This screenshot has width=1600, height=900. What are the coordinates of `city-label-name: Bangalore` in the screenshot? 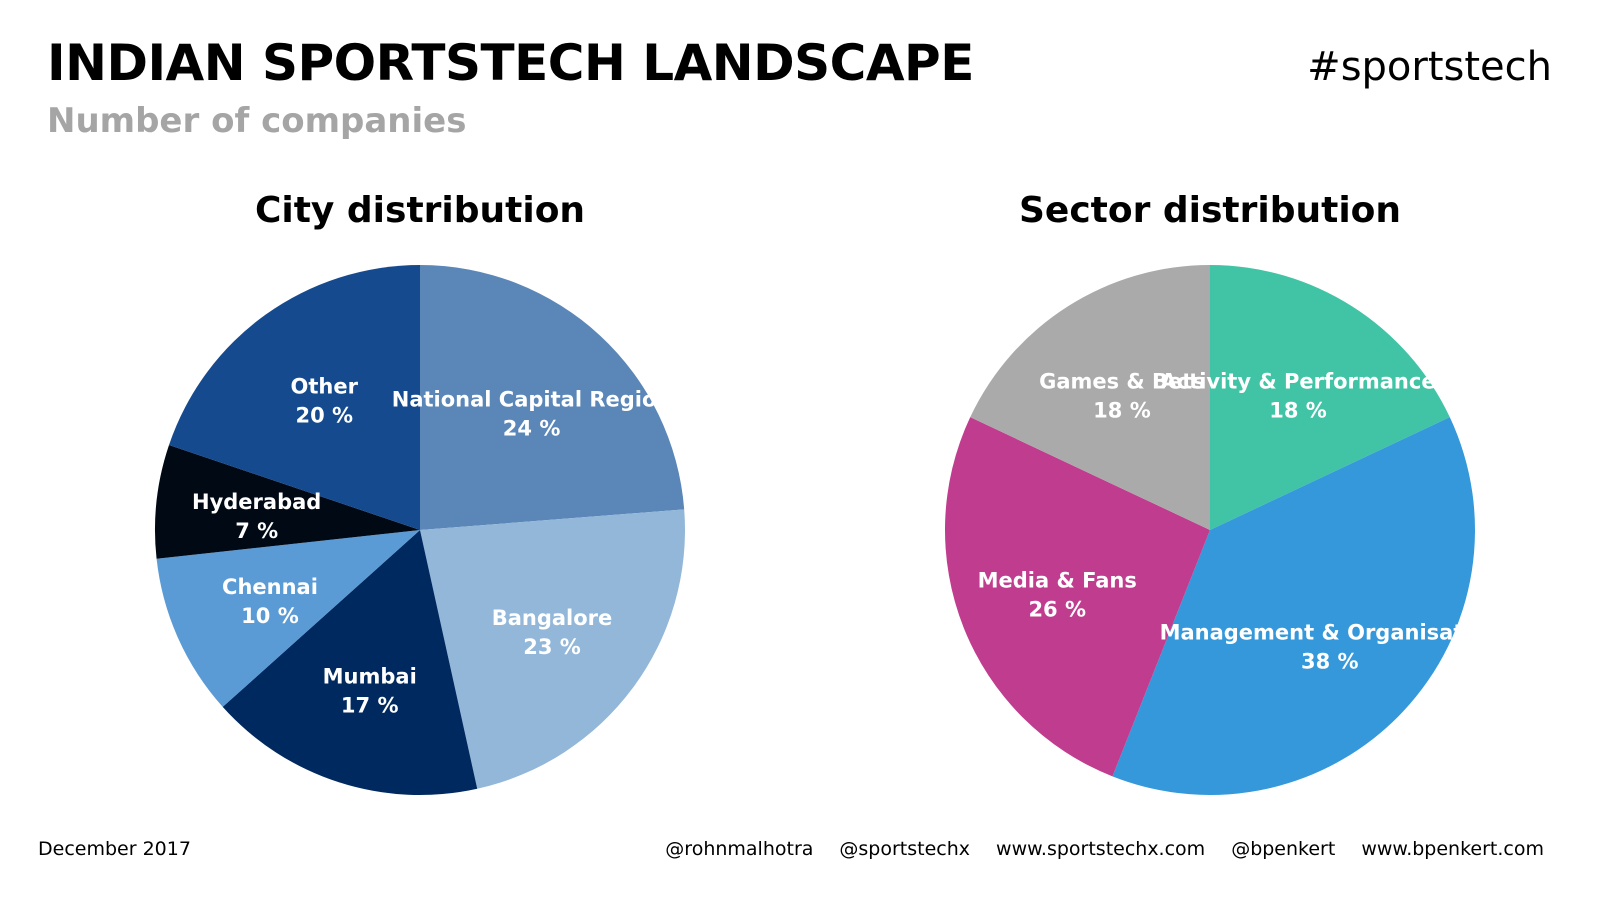 It's located at (552, 618).